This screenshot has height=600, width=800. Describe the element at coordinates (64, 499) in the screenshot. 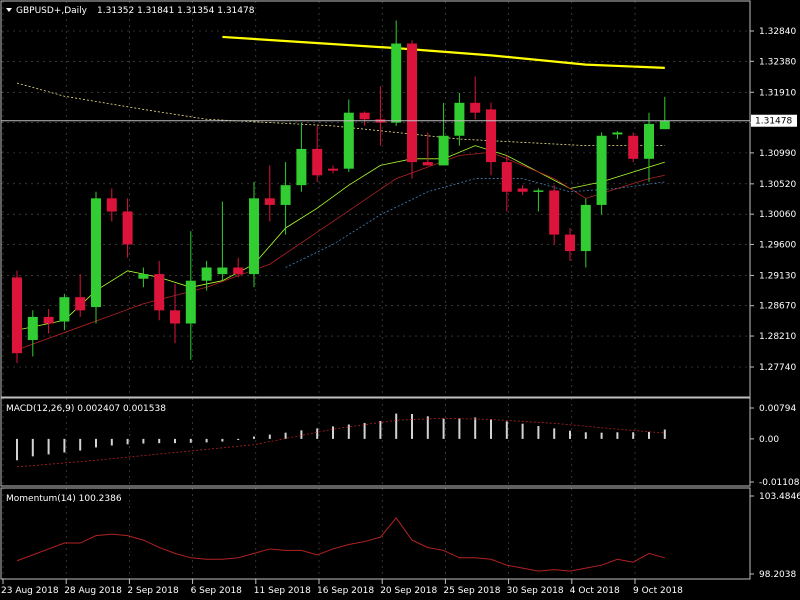

I see `momentum-label: Momentum(14) 100.2386` at that location.